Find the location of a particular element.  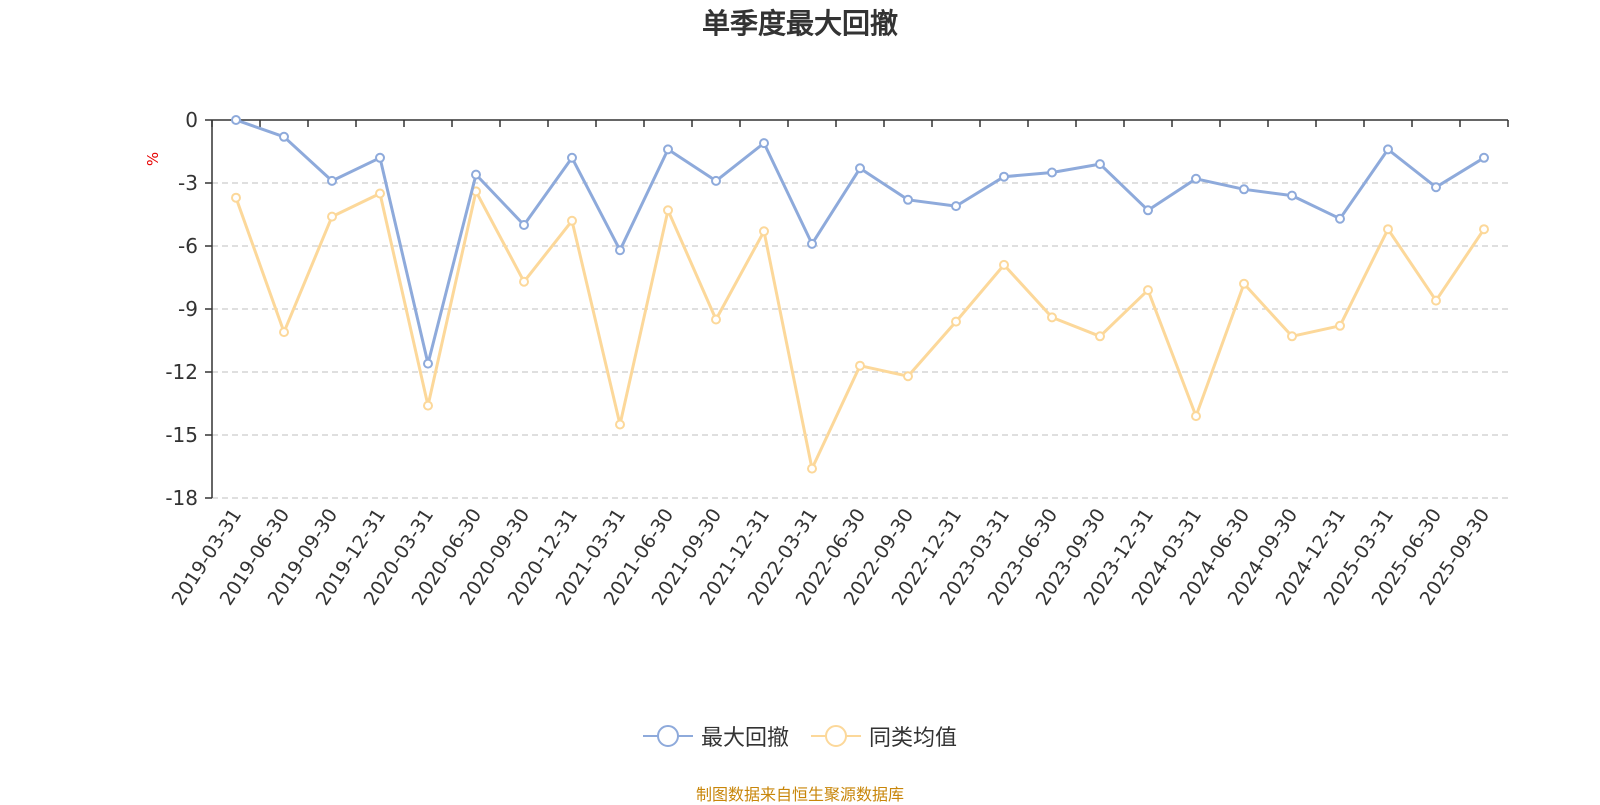

y-tick-label: 0 is located at coordinates (191, 120).